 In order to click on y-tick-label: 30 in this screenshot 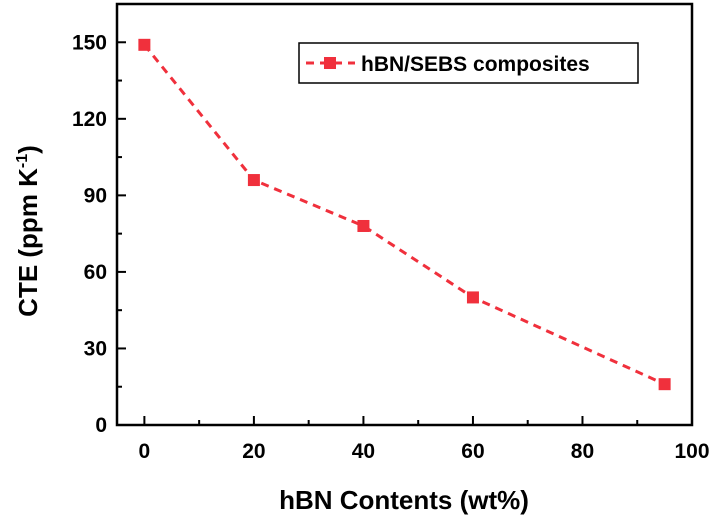, I will do `click(95, 348)`.